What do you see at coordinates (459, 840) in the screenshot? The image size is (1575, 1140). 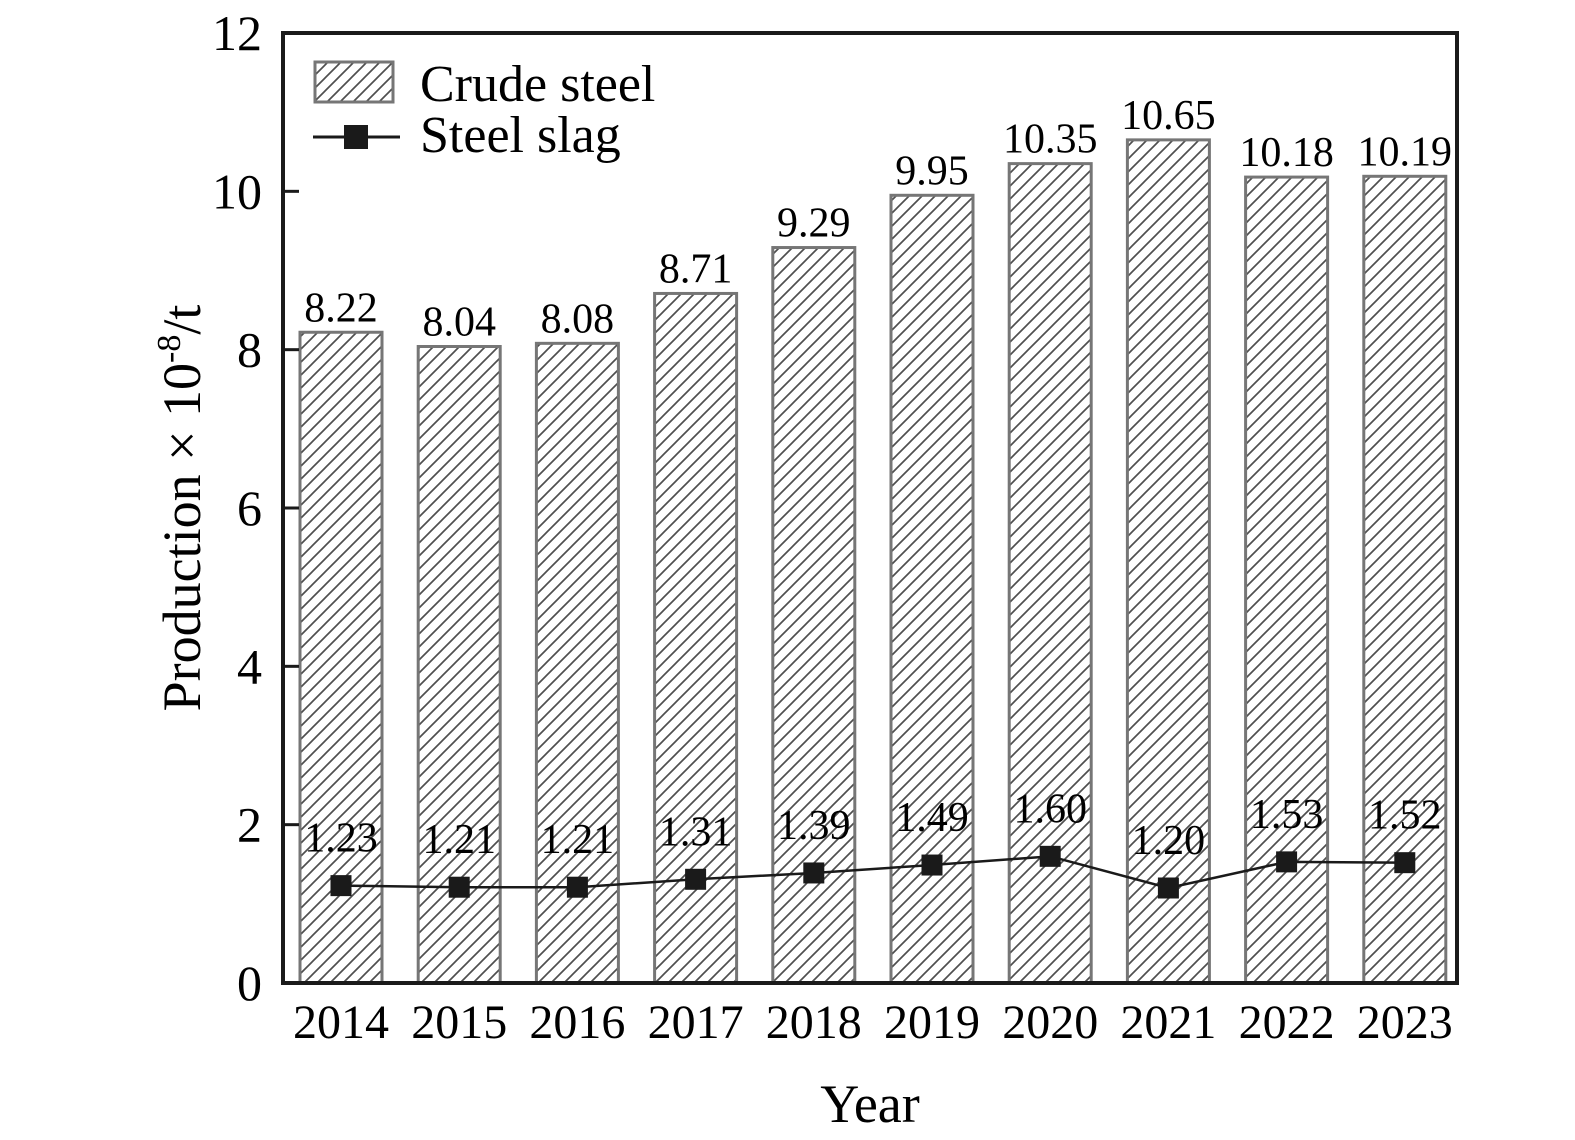 I see `line-value-label-2015: 1.21` at bounding box center [459, 840].